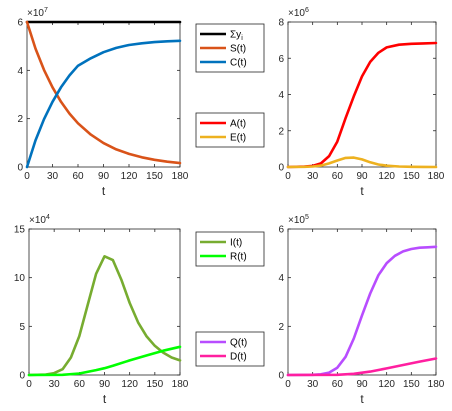 The width and height of the screenshot is (452, 411). I want to click on axis-multiplier: ×10⁶, so click(298, 13).